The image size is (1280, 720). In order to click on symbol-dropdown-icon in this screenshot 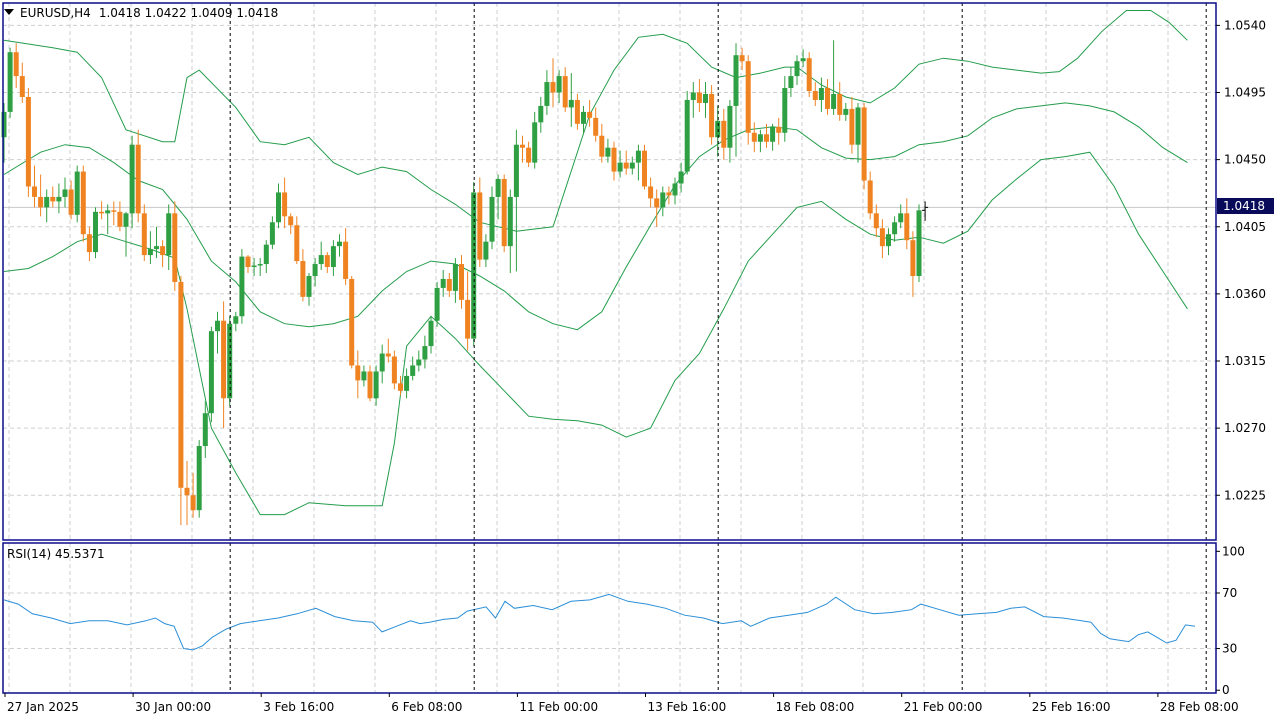, I will do `click(9, 12)`.